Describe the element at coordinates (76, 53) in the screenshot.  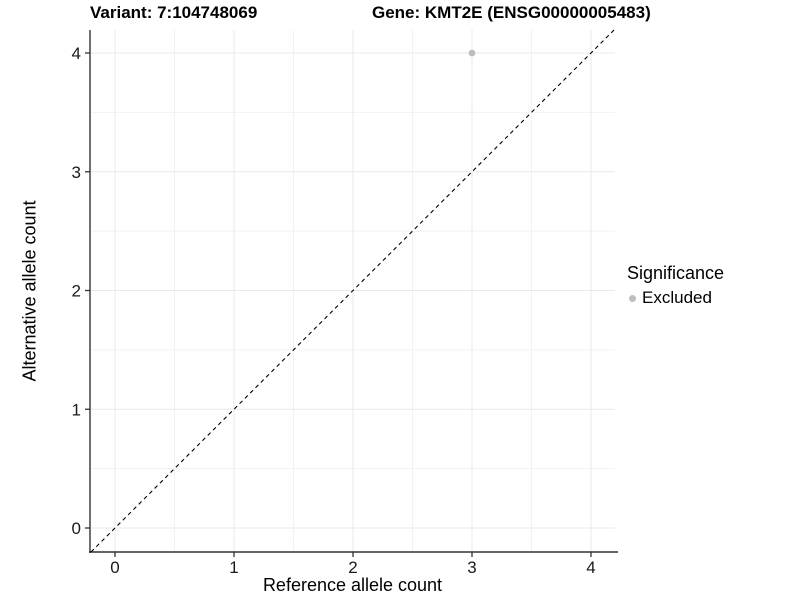
I see `y-tick-label: 4` at that location.